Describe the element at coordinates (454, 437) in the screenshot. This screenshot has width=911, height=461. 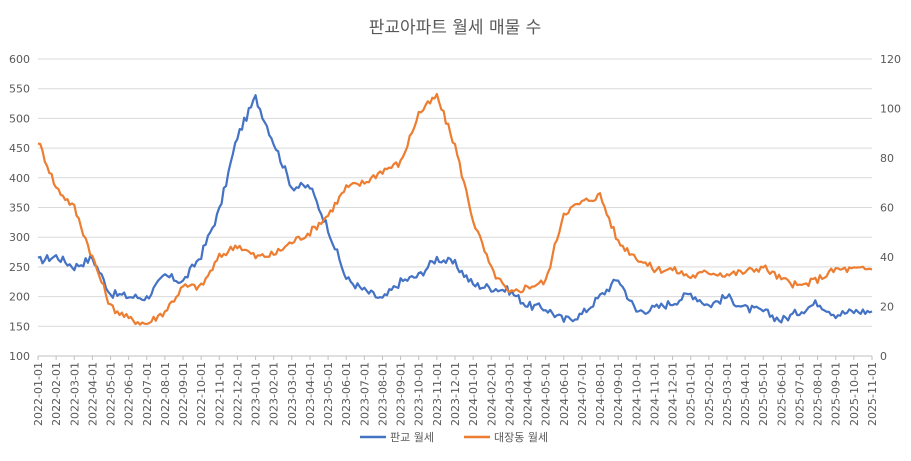
I see `legend: 판교 월세 대장동 월세` at that location.